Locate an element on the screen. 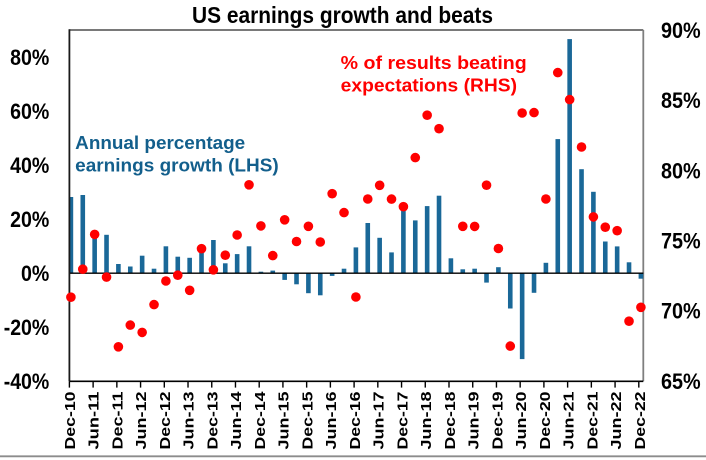 The width and height of the screenshot is (706, 460). svg-text: Dec-18 is located at coordinates (450, 421).